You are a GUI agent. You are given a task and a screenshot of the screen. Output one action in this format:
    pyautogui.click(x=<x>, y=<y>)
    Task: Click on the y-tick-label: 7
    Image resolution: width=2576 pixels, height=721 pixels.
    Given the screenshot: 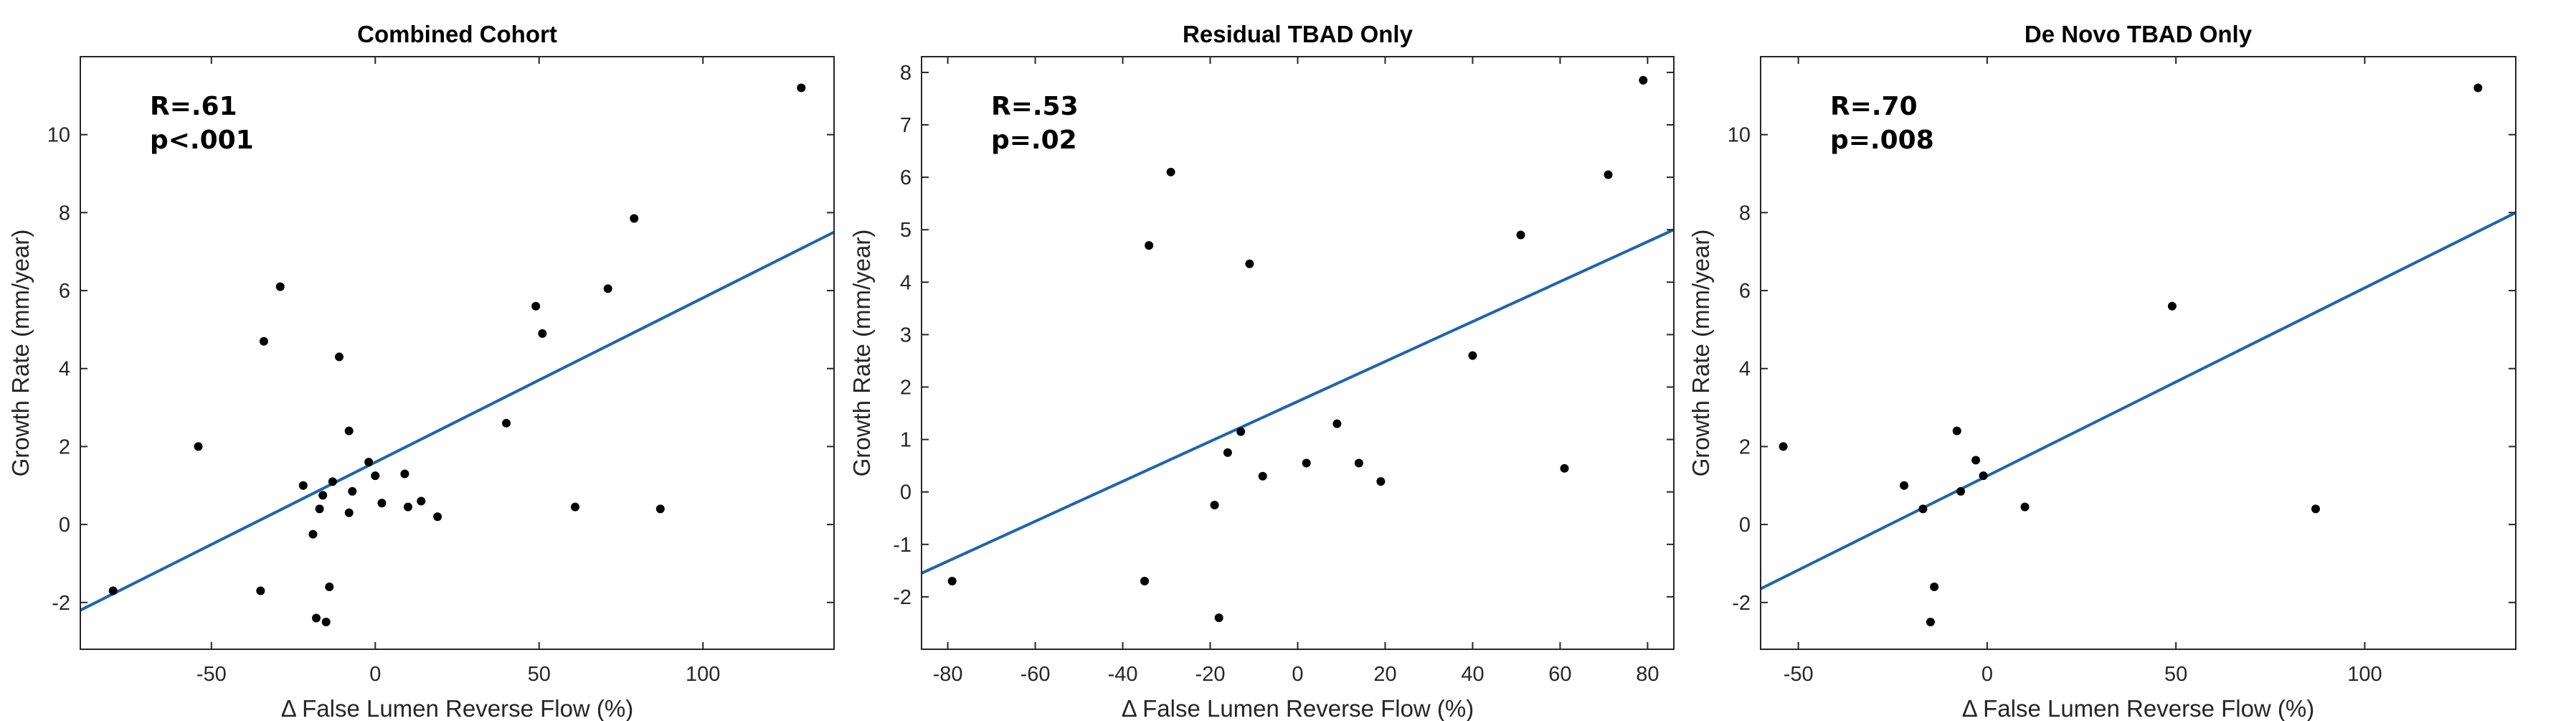 What is the action you would take?
    pyautogui.click(x=905, y=126)
    